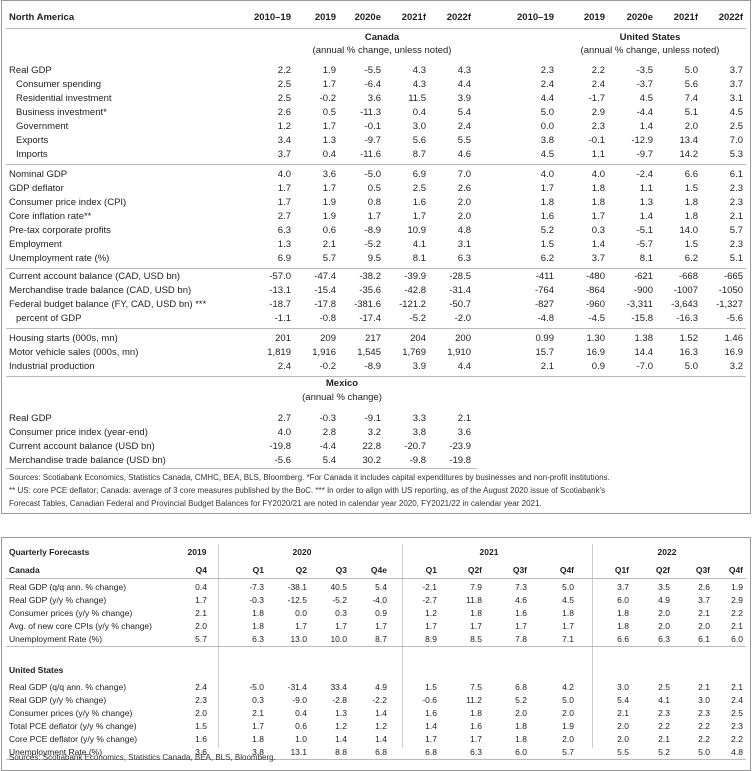 This screenshot has height=771, width=752. I want to click on cell: 3.9, so click(419, 366).